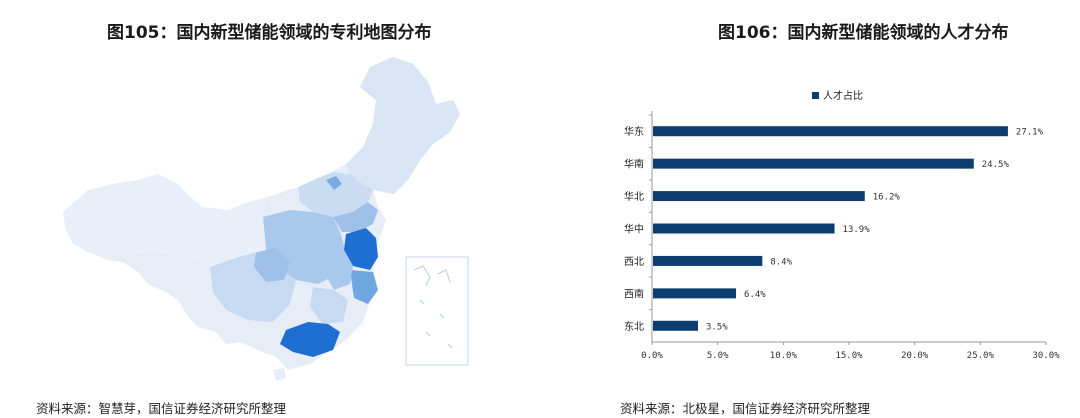  What do you see at coordinates (403, 125) in the screenshot?
I see `map-northeast-region` at bounding box center [403, 125].